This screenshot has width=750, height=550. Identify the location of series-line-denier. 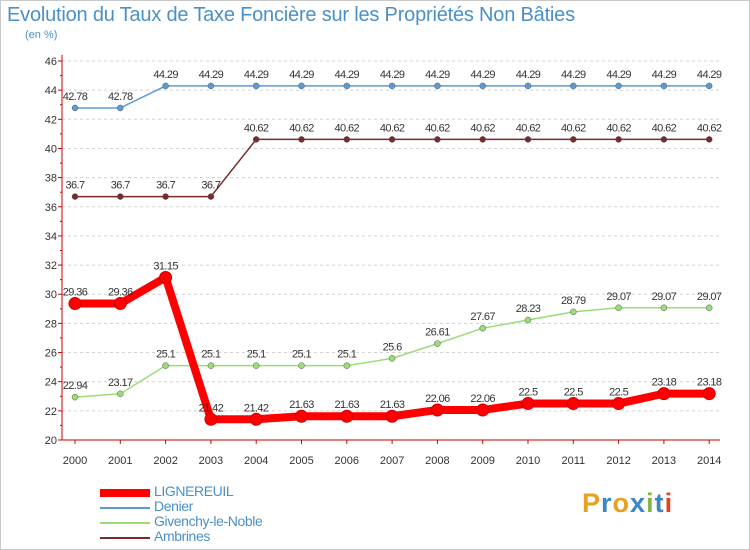
(392, 97).